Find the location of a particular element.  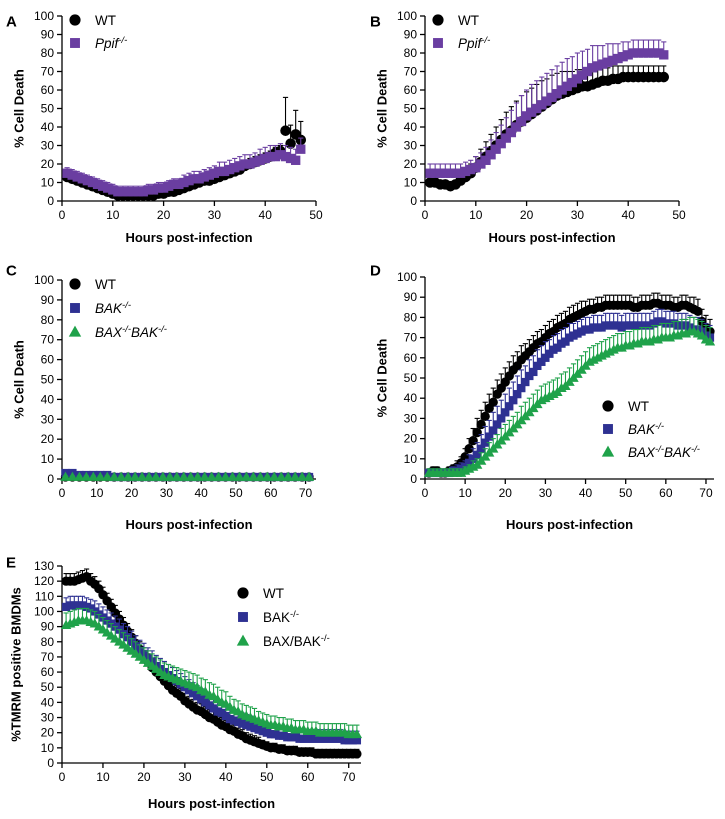

x-tick-label: 20 is located at coordinates (132, 493).